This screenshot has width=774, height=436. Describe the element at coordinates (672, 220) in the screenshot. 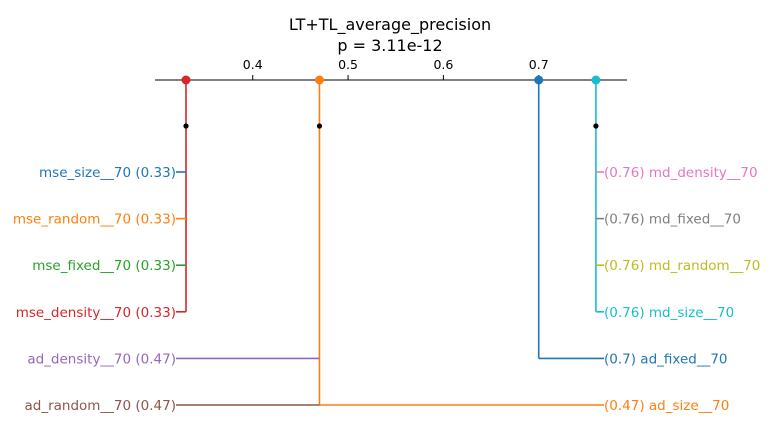

I see `right-row-label: (0.76) md_fixed__70` at that location.